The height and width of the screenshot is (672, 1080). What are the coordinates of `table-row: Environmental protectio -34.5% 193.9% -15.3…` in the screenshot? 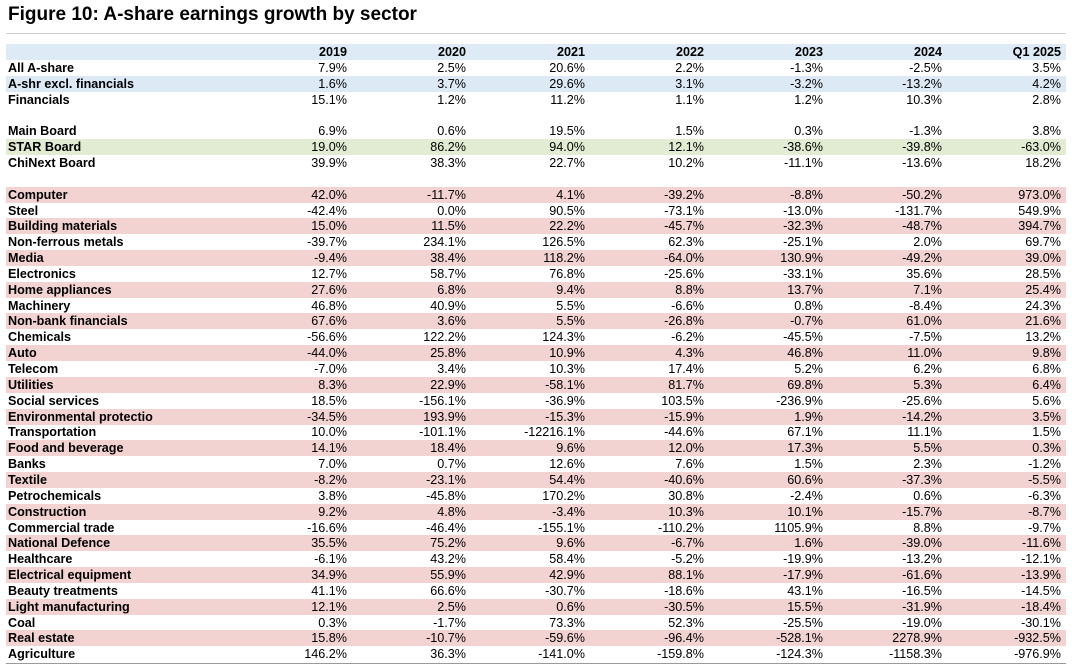 It's located at (536, 416).